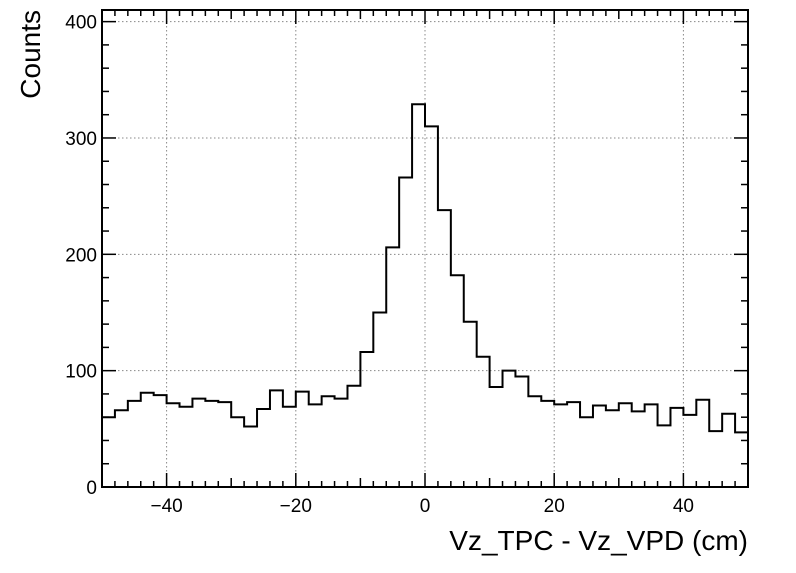 The height and width of the screenshot is (573, 796). I want to click on y-tick-label: 100, so click(81, 372).